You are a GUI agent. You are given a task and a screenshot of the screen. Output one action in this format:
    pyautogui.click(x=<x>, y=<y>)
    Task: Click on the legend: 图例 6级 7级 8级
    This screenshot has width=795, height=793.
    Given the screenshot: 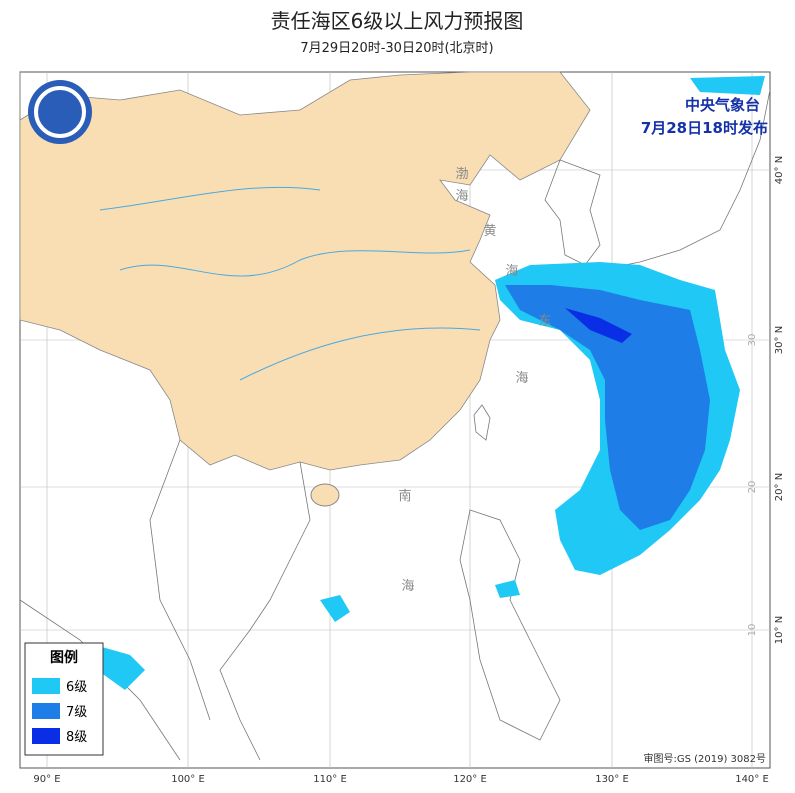 What is the action you would take?
    pyautogui.click(x=64, y=699)
    